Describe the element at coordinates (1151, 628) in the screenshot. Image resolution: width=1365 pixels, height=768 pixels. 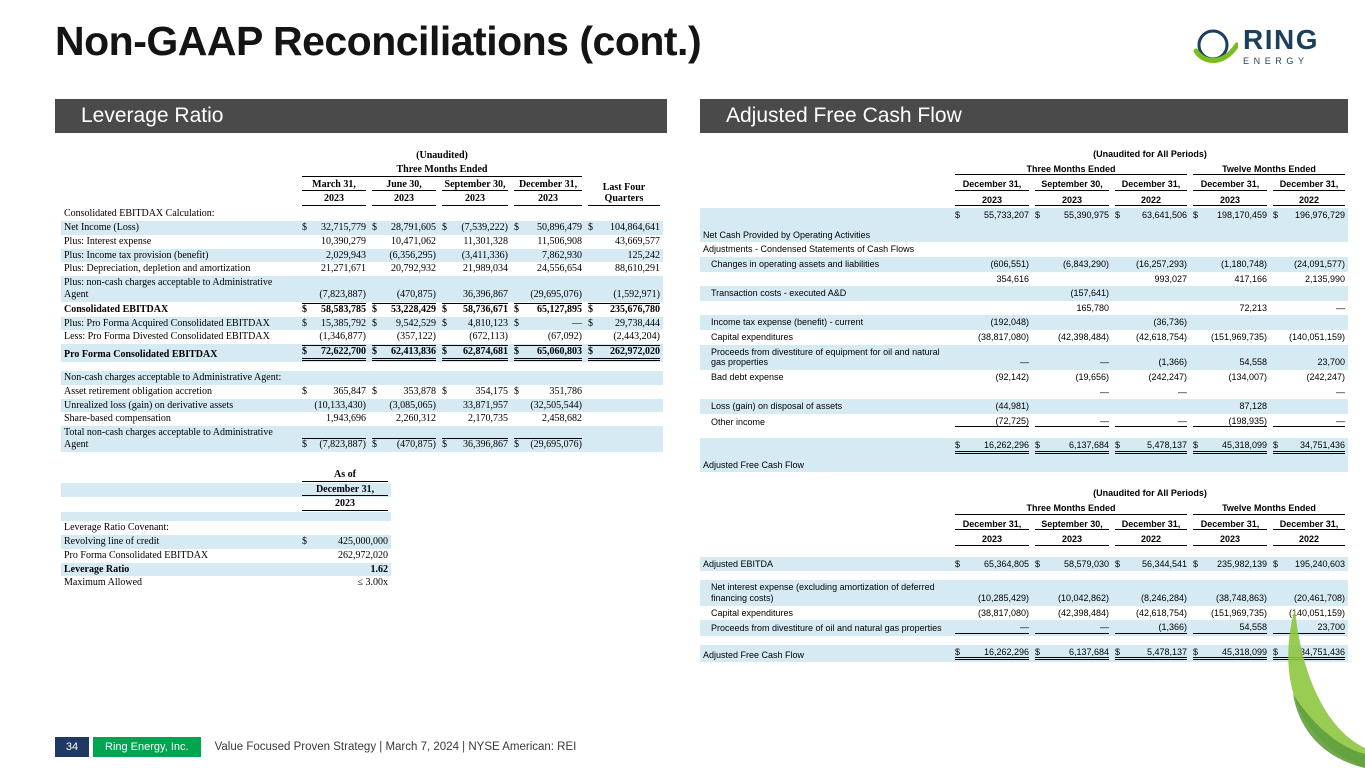
I see `table-cell: (1,366)` at that location.